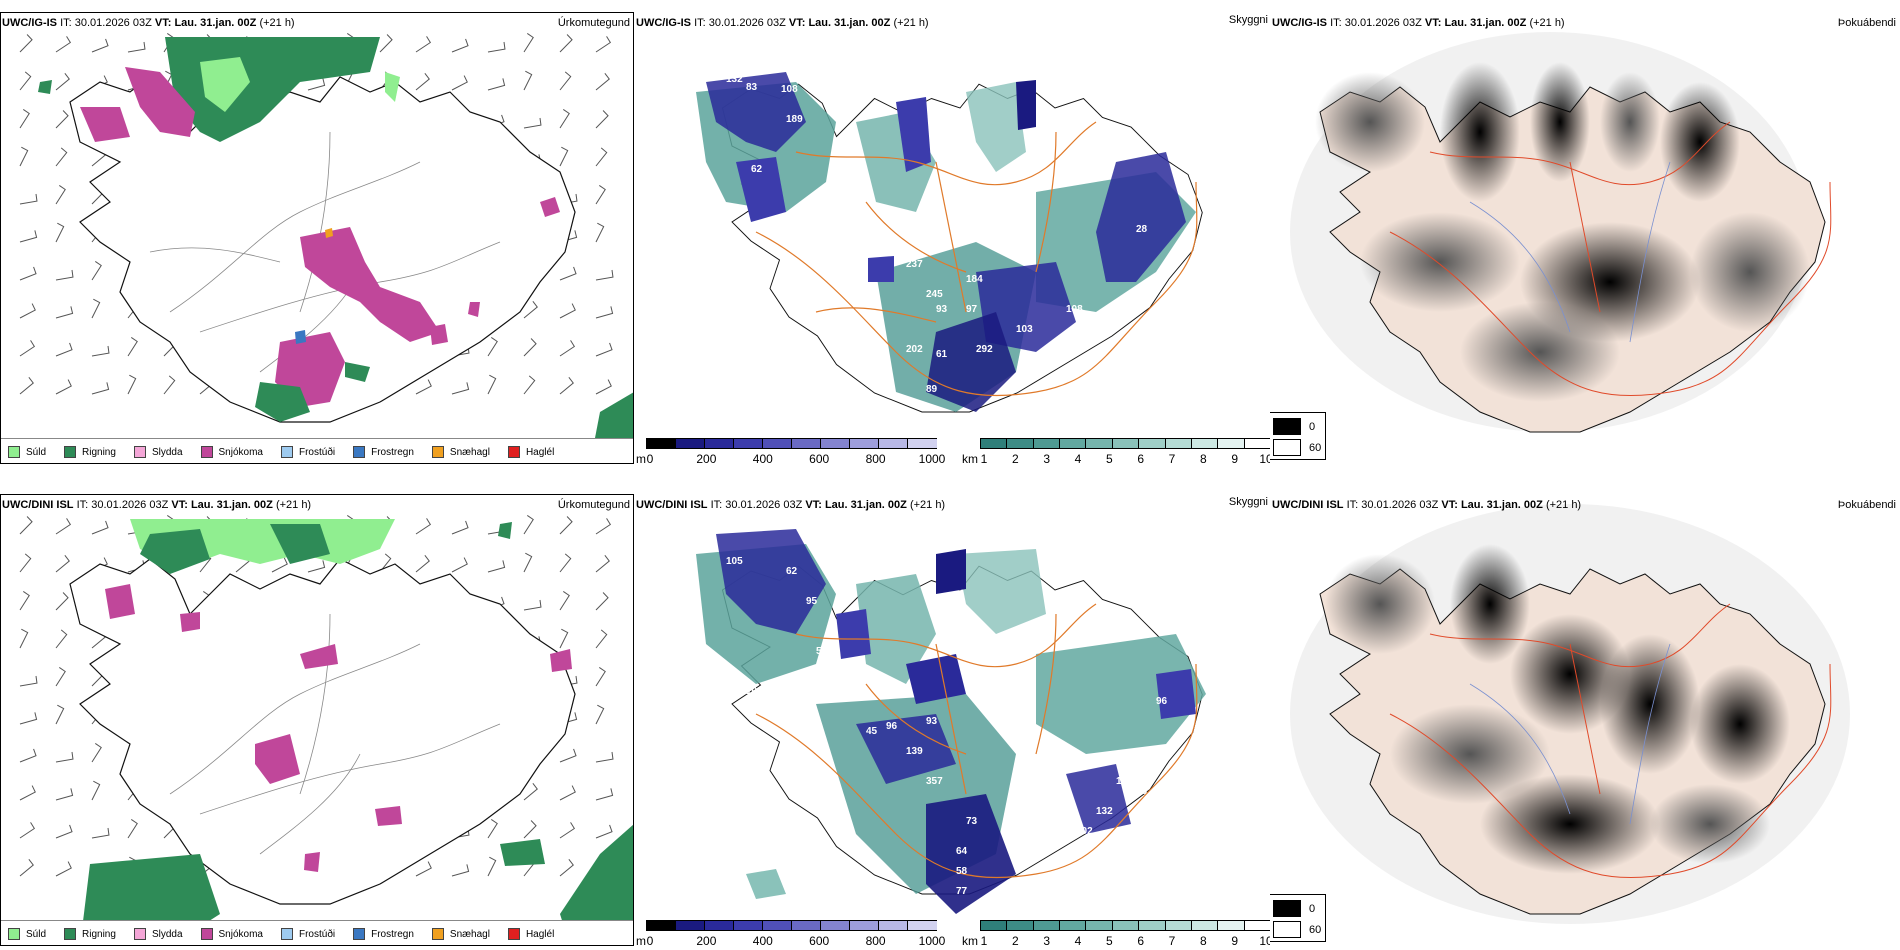 The width and height of the screenshot is (1900, 950). I want to click on ceiling-value-label: 88, so click(1112, 324).